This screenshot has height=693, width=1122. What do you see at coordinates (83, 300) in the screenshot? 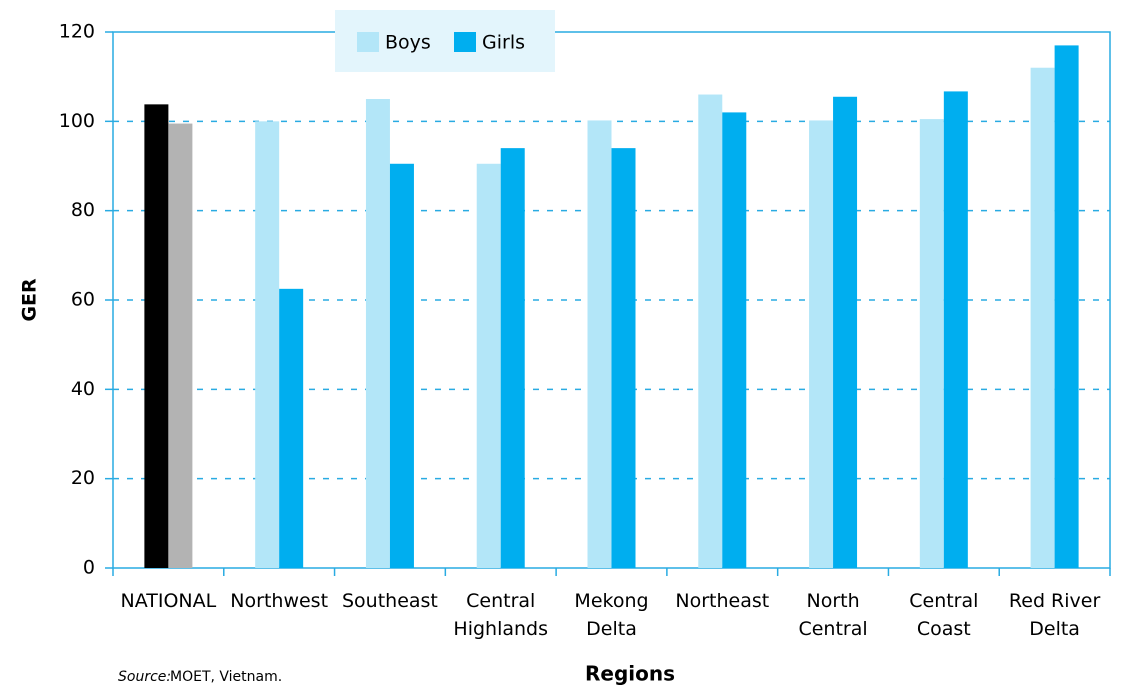
I see `y-tick-label: 60` at bounding box center [83, 300].